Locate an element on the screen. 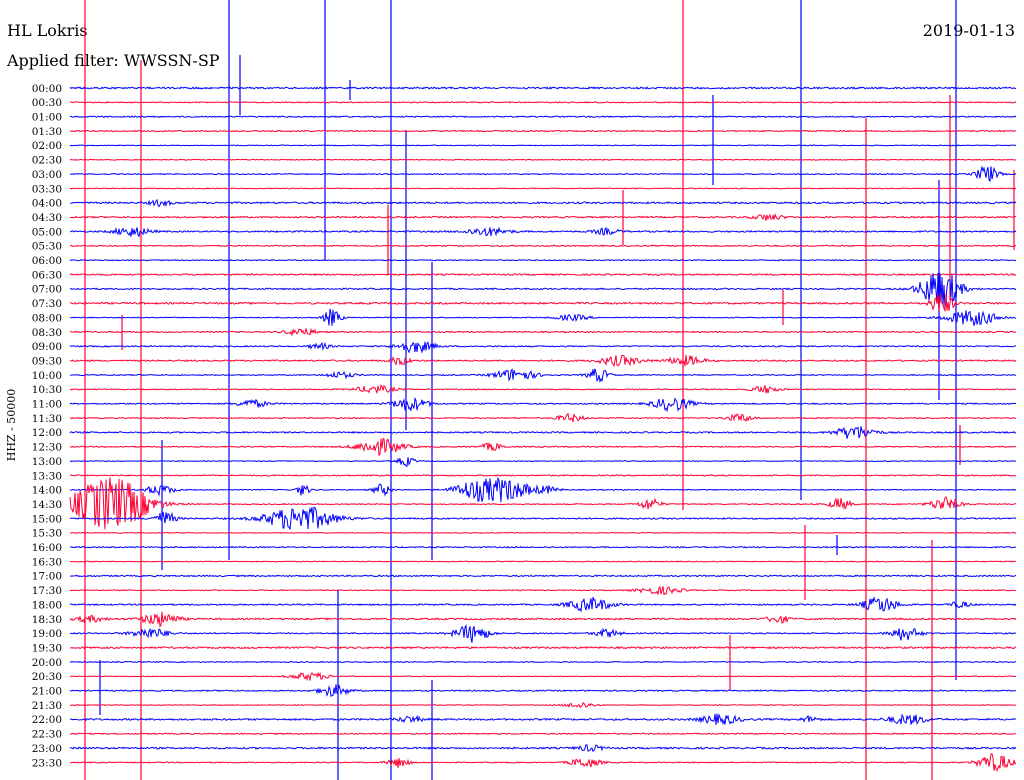  time-tick-label: 00:30 is located at coordinates (47, 103).